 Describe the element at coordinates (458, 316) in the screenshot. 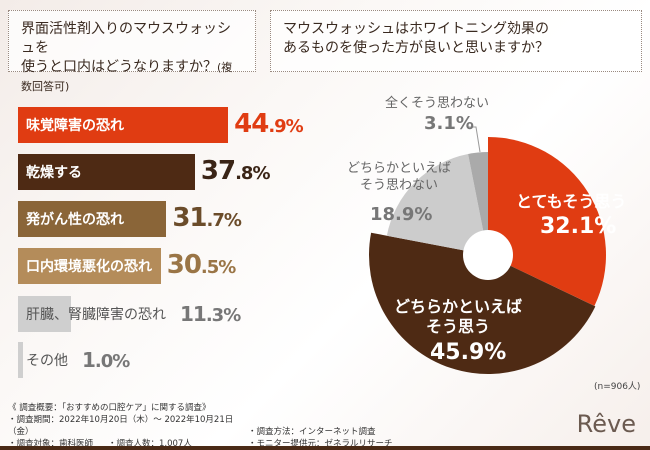

I see `pie-label-2: どちらかといえば そう思う` at that location.